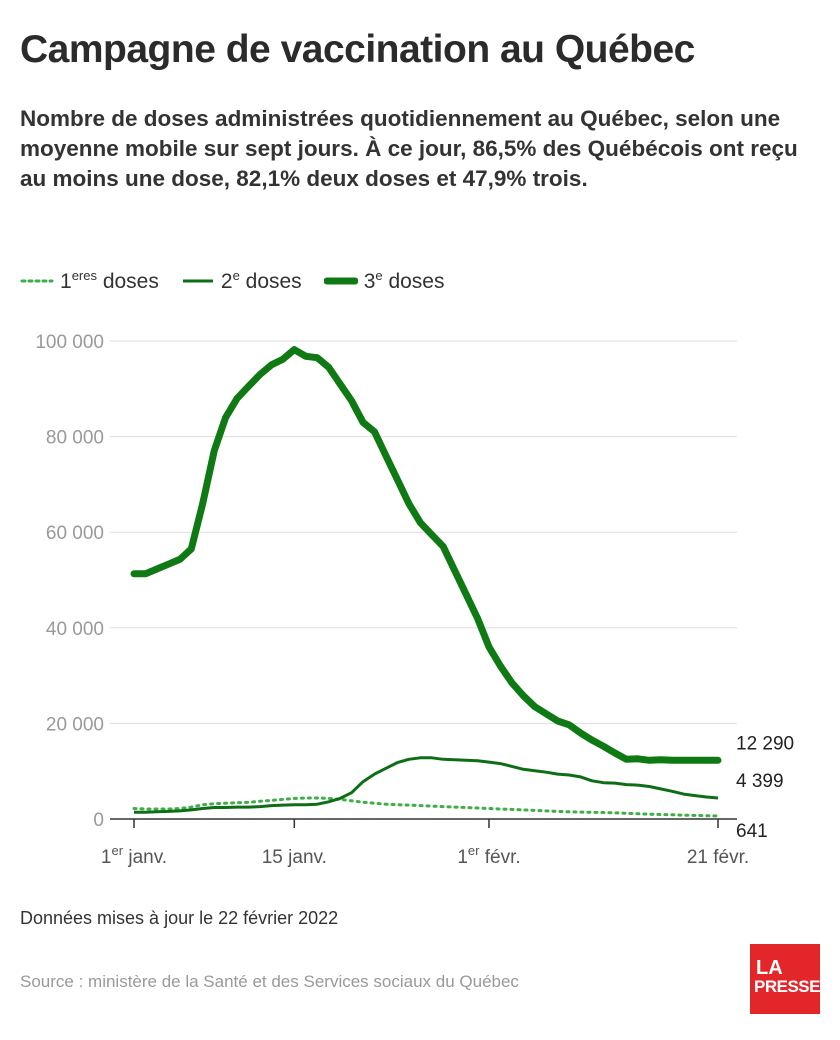 The width and height of the screenshot is (840, 1040). Describe the element at coordinates (760, 781) in the screenshot. I see `end-label-dose2: 4 399` at that location.